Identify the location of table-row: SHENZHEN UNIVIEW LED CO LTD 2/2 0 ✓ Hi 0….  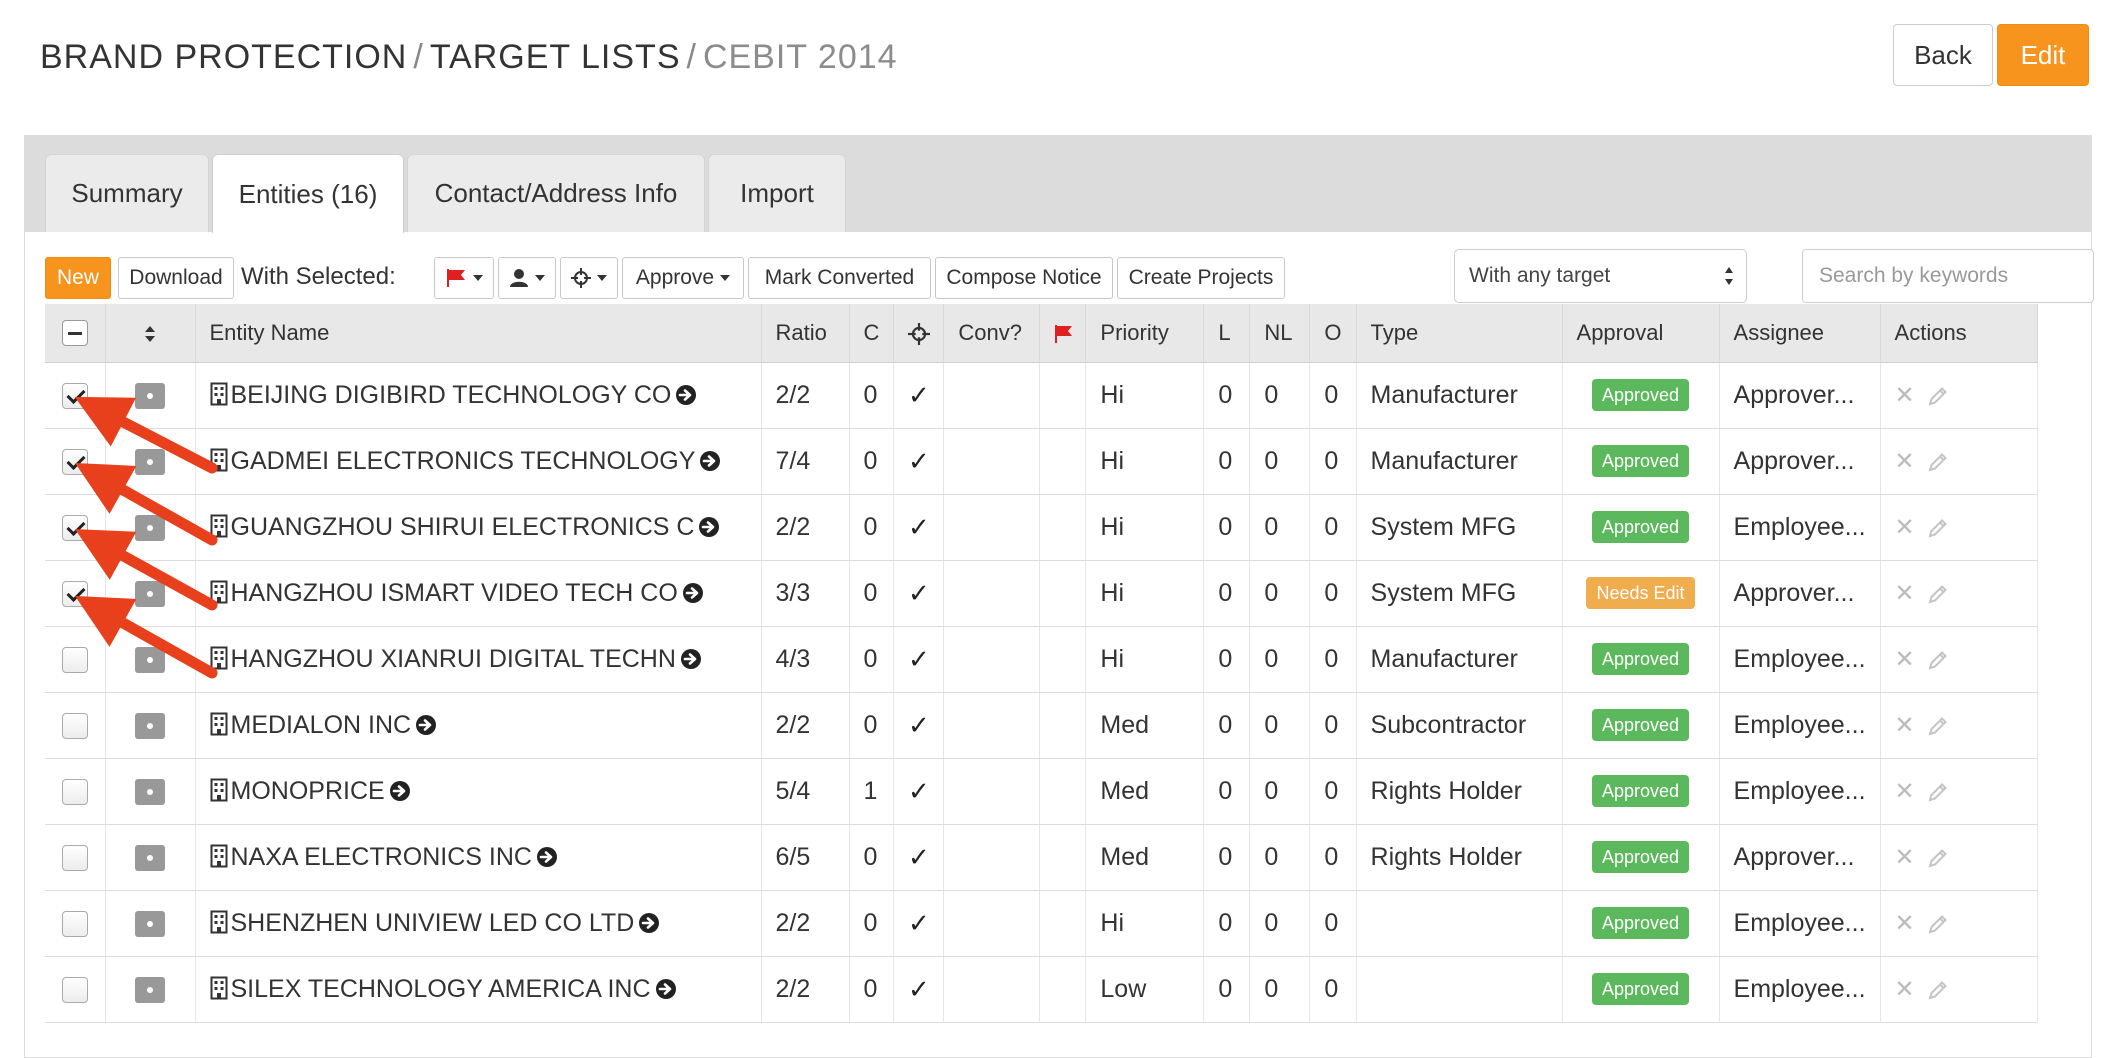
(1041, 923).